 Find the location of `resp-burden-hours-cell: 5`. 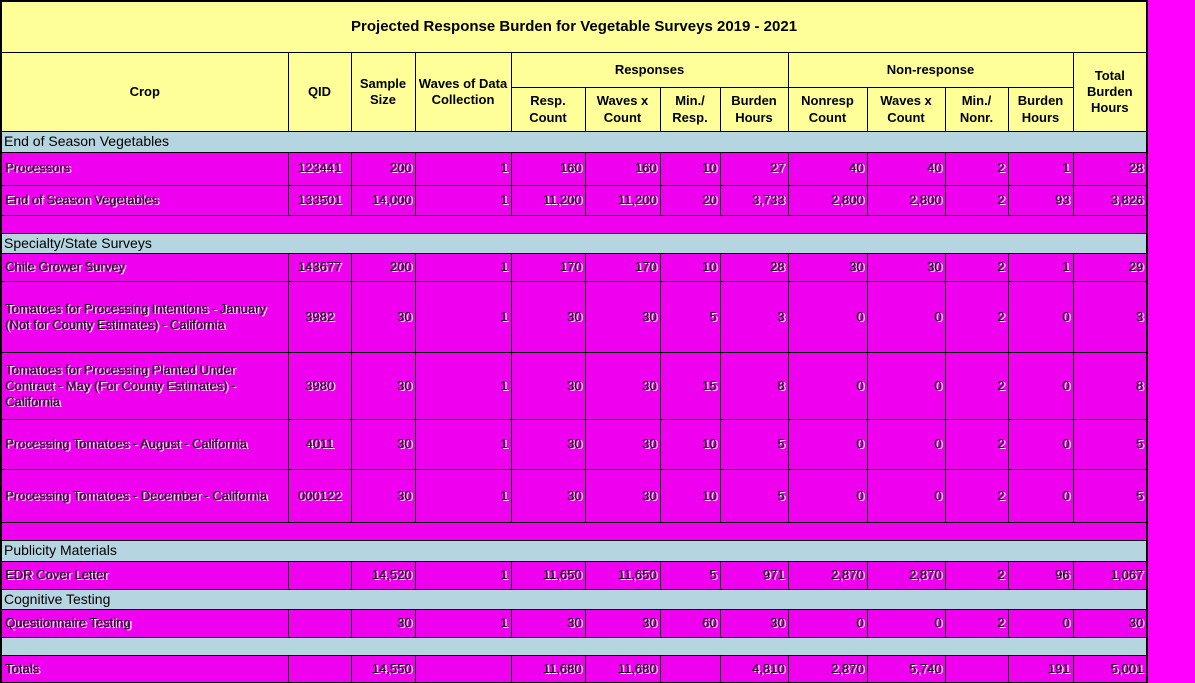

resp-burden-hours-cell: 5 is located at coordinates (754, 444).